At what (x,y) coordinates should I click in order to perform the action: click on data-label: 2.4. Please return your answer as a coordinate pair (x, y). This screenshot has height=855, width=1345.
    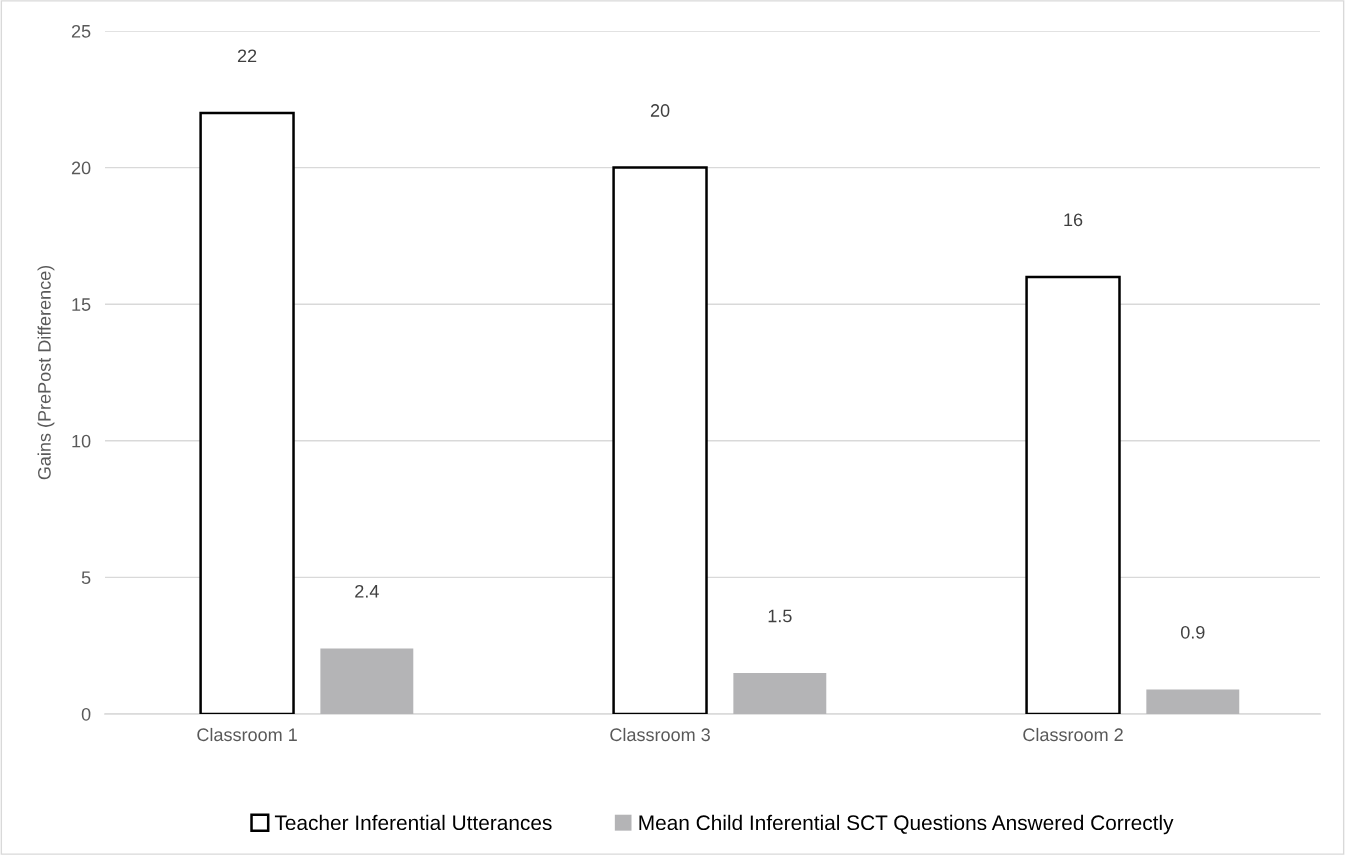
    Looking at the image, I should click on (367, 591).